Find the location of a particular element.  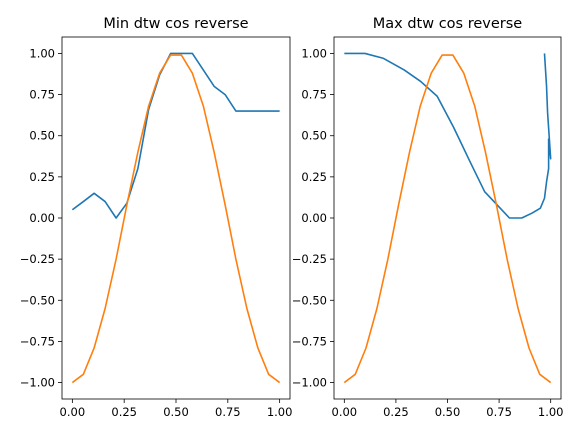

chart-title: Max dtw cos reverse is located at coordinates (448, 24).